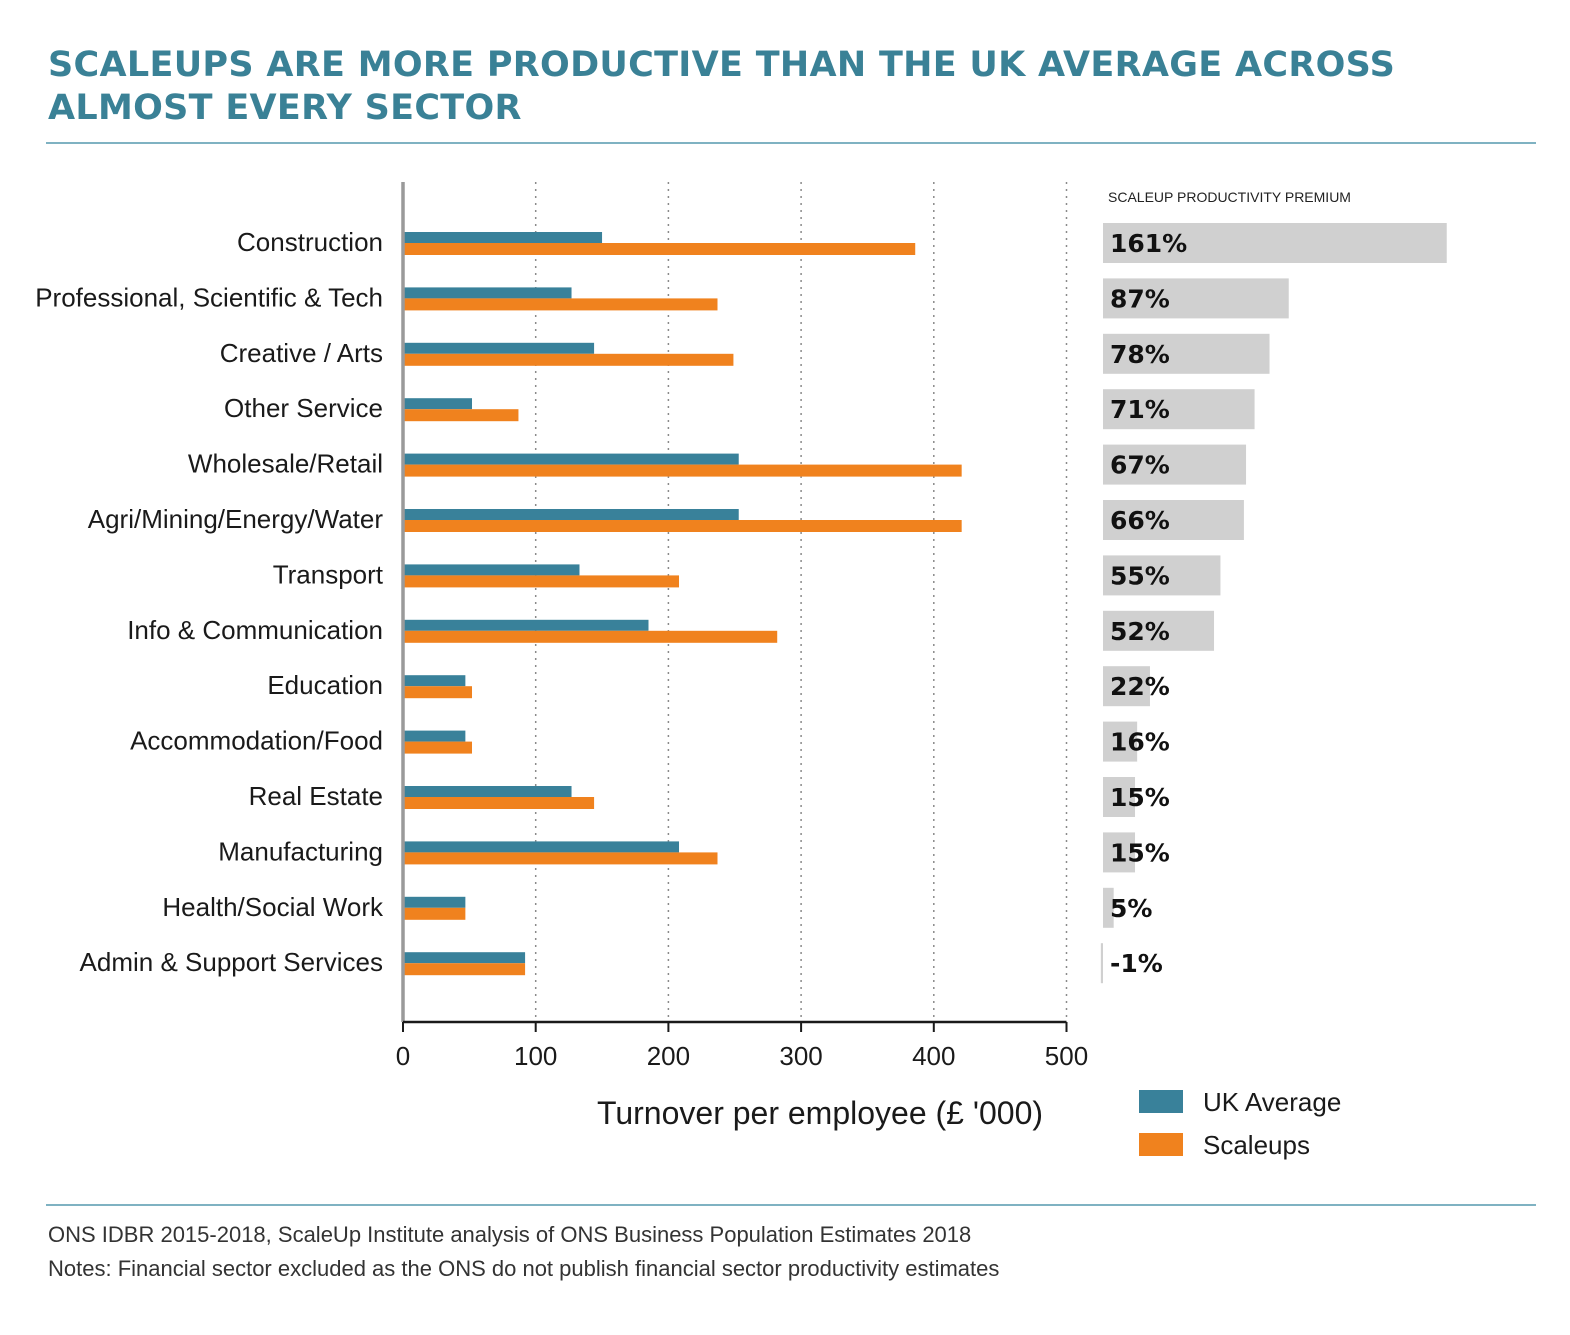 The height and width of the screenshot is (1335, 1570). I want to click on x-tick-label: 200, so click(668, 1056).